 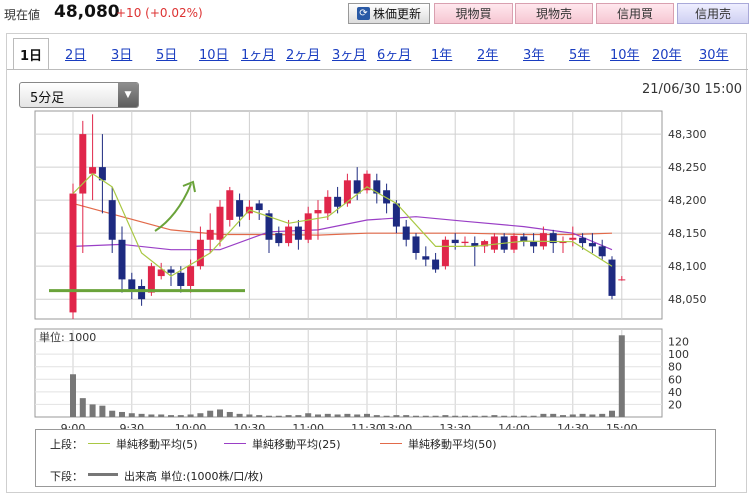 What do you see at coordinates (713, 13) in the screenshot?
I see `margin-sell-button: 信用売` at bounding box center [713, 13].